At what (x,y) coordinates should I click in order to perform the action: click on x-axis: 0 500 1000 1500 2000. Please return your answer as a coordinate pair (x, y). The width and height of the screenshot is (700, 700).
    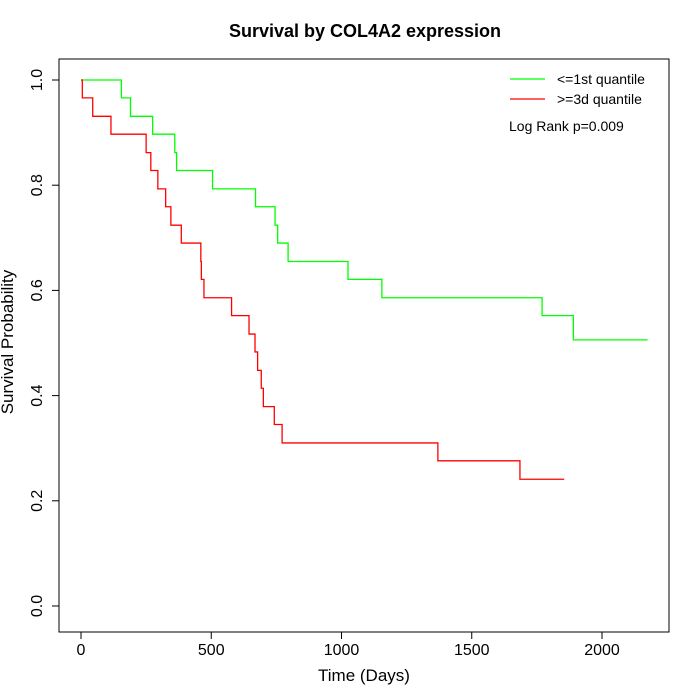
    Looking at the image, I should click on (348, 645).